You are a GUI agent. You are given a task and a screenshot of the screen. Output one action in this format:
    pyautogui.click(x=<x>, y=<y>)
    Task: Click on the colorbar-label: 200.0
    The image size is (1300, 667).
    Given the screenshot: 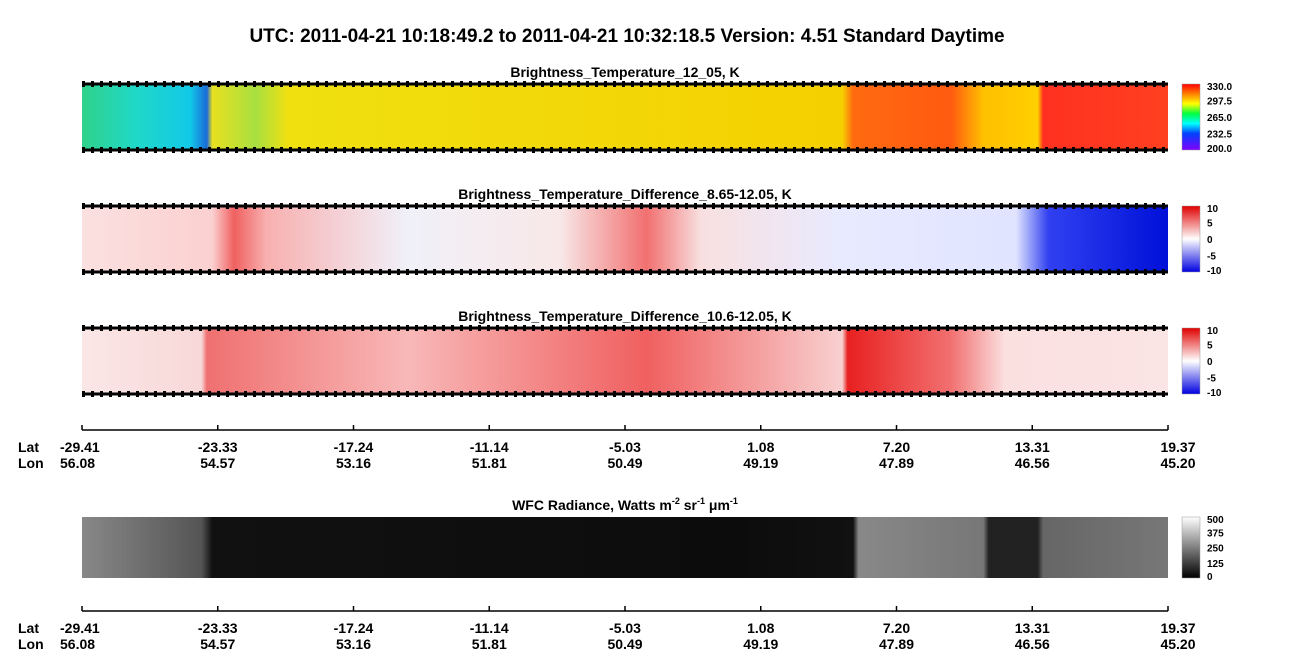 What is the action you would take?
    pyautogui.click(x=1219, y=149)
    